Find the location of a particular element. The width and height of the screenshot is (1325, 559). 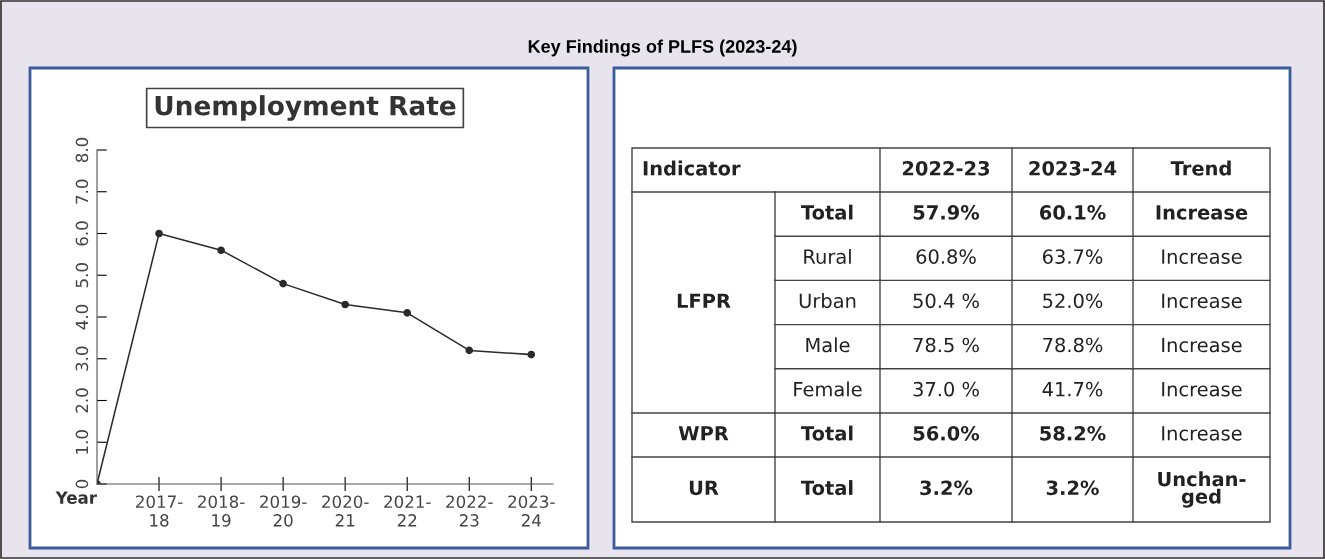

text: UR is located at coordinates (704, 488).